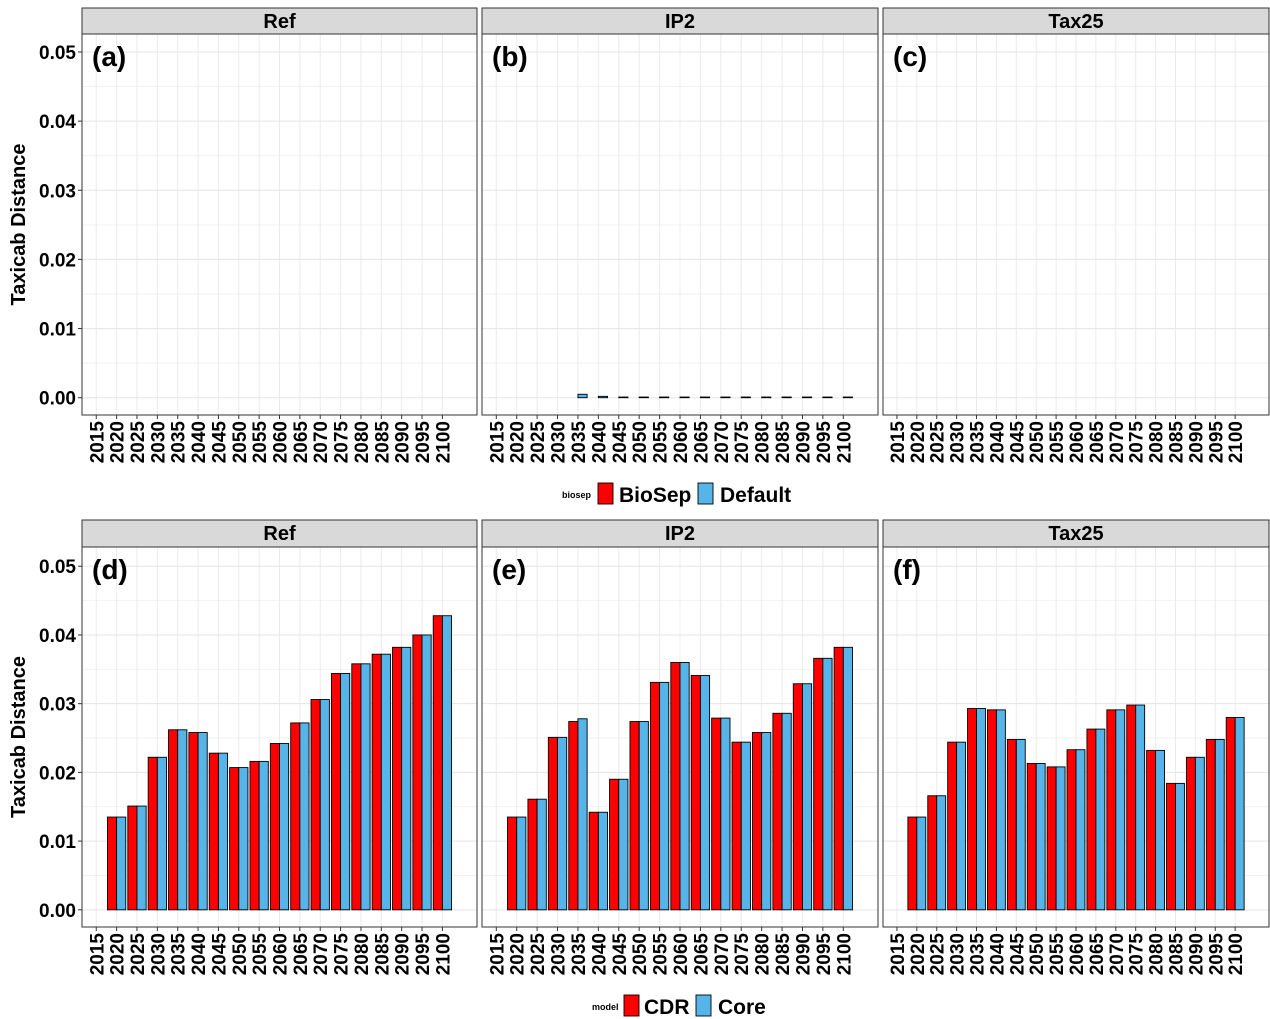 The width and height of the screenshot is (1270, 1019). What do you see at coordinates (680, 534) in the screenshot?
I see `panel-title: IP2` at bounding box center [680, 534].